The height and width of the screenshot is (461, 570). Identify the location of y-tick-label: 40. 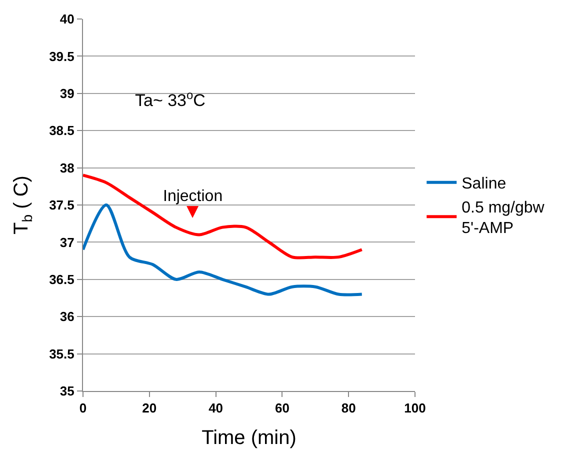
(67, 19).